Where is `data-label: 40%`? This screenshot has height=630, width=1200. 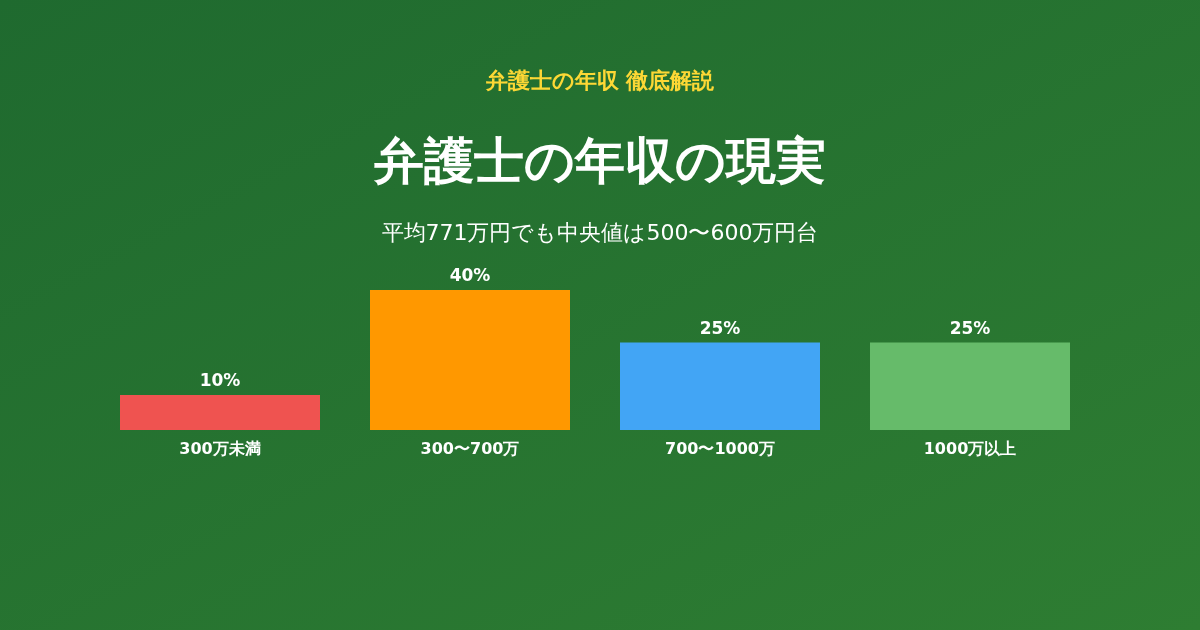 data-label: 40% is located at coordinates (470, 275).